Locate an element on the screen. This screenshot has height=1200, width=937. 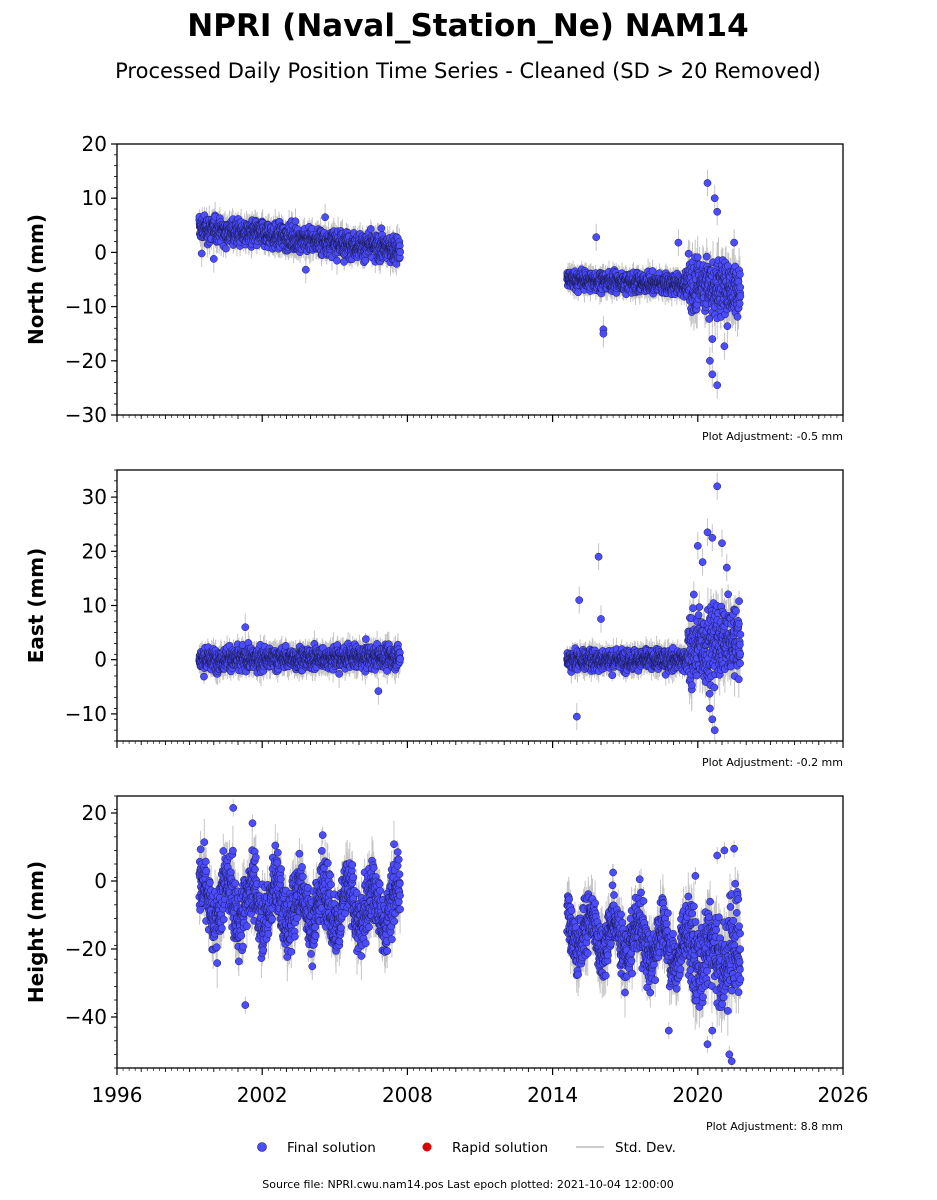
x-axis-north is located at coordinates (480, 418).